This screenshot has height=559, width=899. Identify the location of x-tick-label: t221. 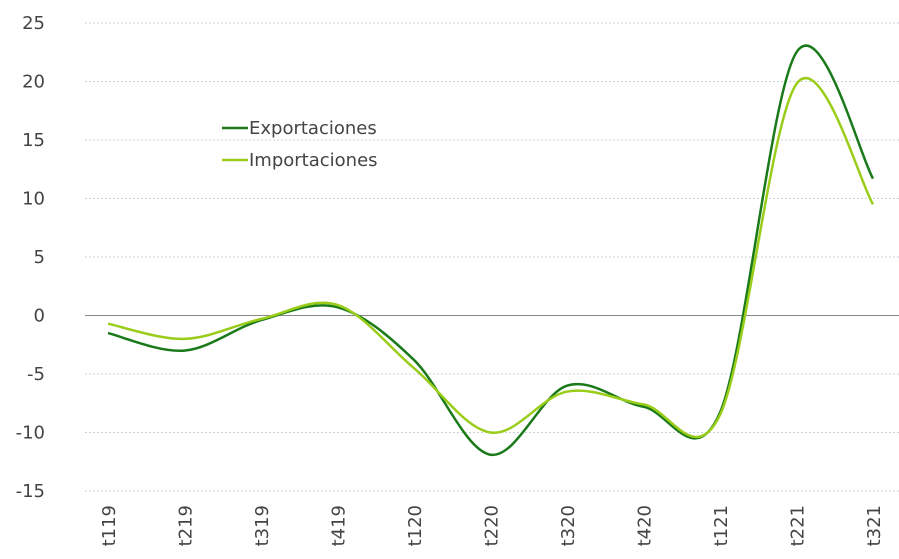
(798, 525).